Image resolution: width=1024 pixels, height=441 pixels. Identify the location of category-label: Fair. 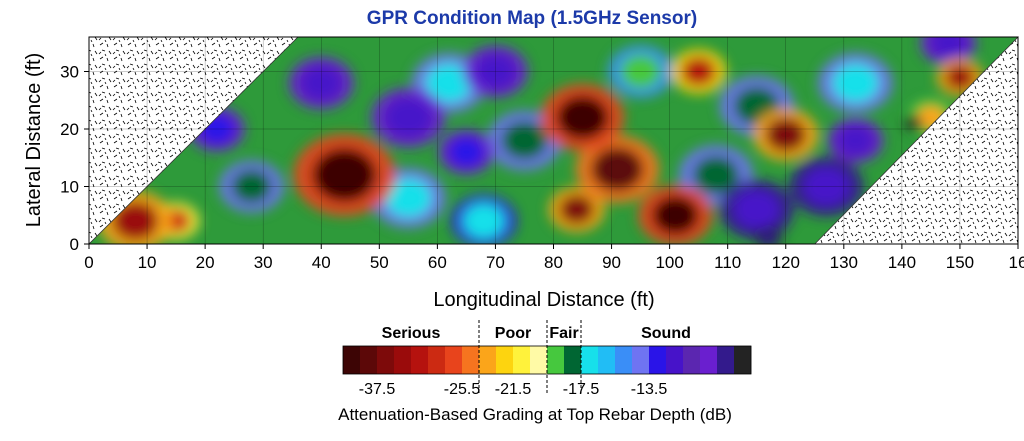
(563, 333).